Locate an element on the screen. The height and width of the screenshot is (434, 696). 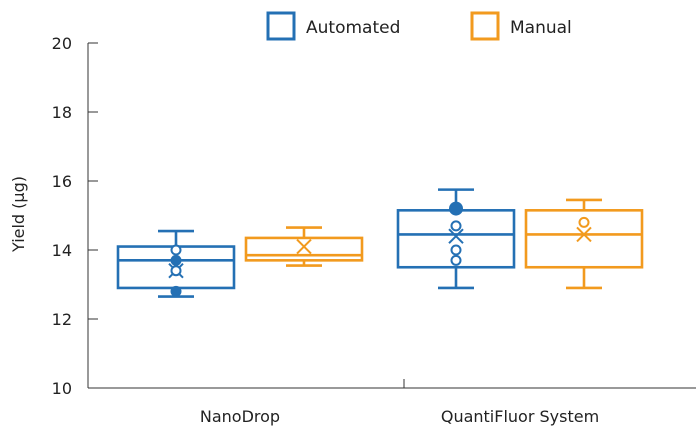
legend-label: Automated is located at coordinates (353, 28).